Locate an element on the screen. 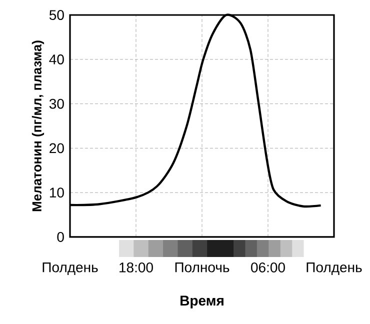 The image size is (370, 324). x-tick-label: 18:00 is located at coordinates (136, 267).